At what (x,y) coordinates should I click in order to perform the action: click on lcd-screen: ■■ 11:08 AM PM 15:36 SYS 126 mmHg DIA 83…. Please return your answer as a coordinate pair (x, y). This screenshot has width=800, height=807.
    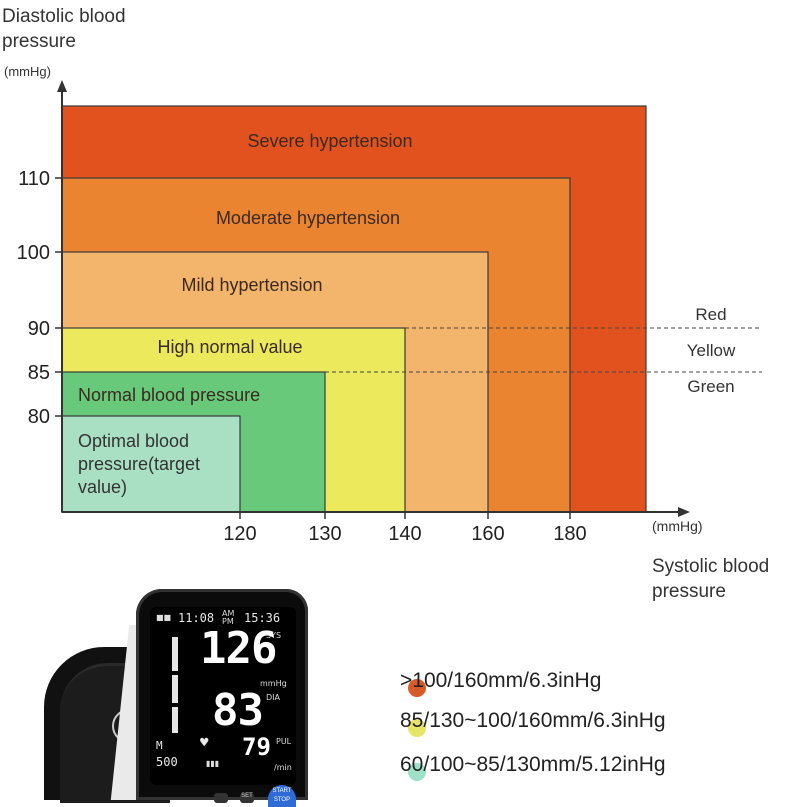
    Looking at the image, I should click on (223, 696).